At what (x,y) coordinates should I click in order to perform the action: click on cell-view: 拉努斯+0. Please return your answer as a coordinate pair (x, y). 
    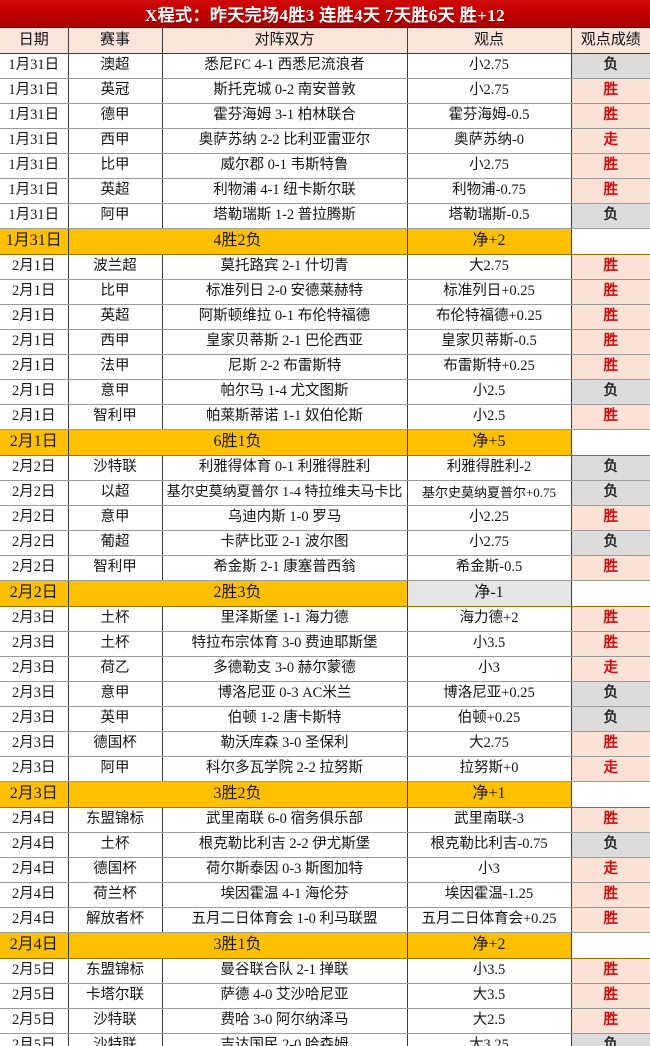
    Looking at the image, I should click on (489, 769).